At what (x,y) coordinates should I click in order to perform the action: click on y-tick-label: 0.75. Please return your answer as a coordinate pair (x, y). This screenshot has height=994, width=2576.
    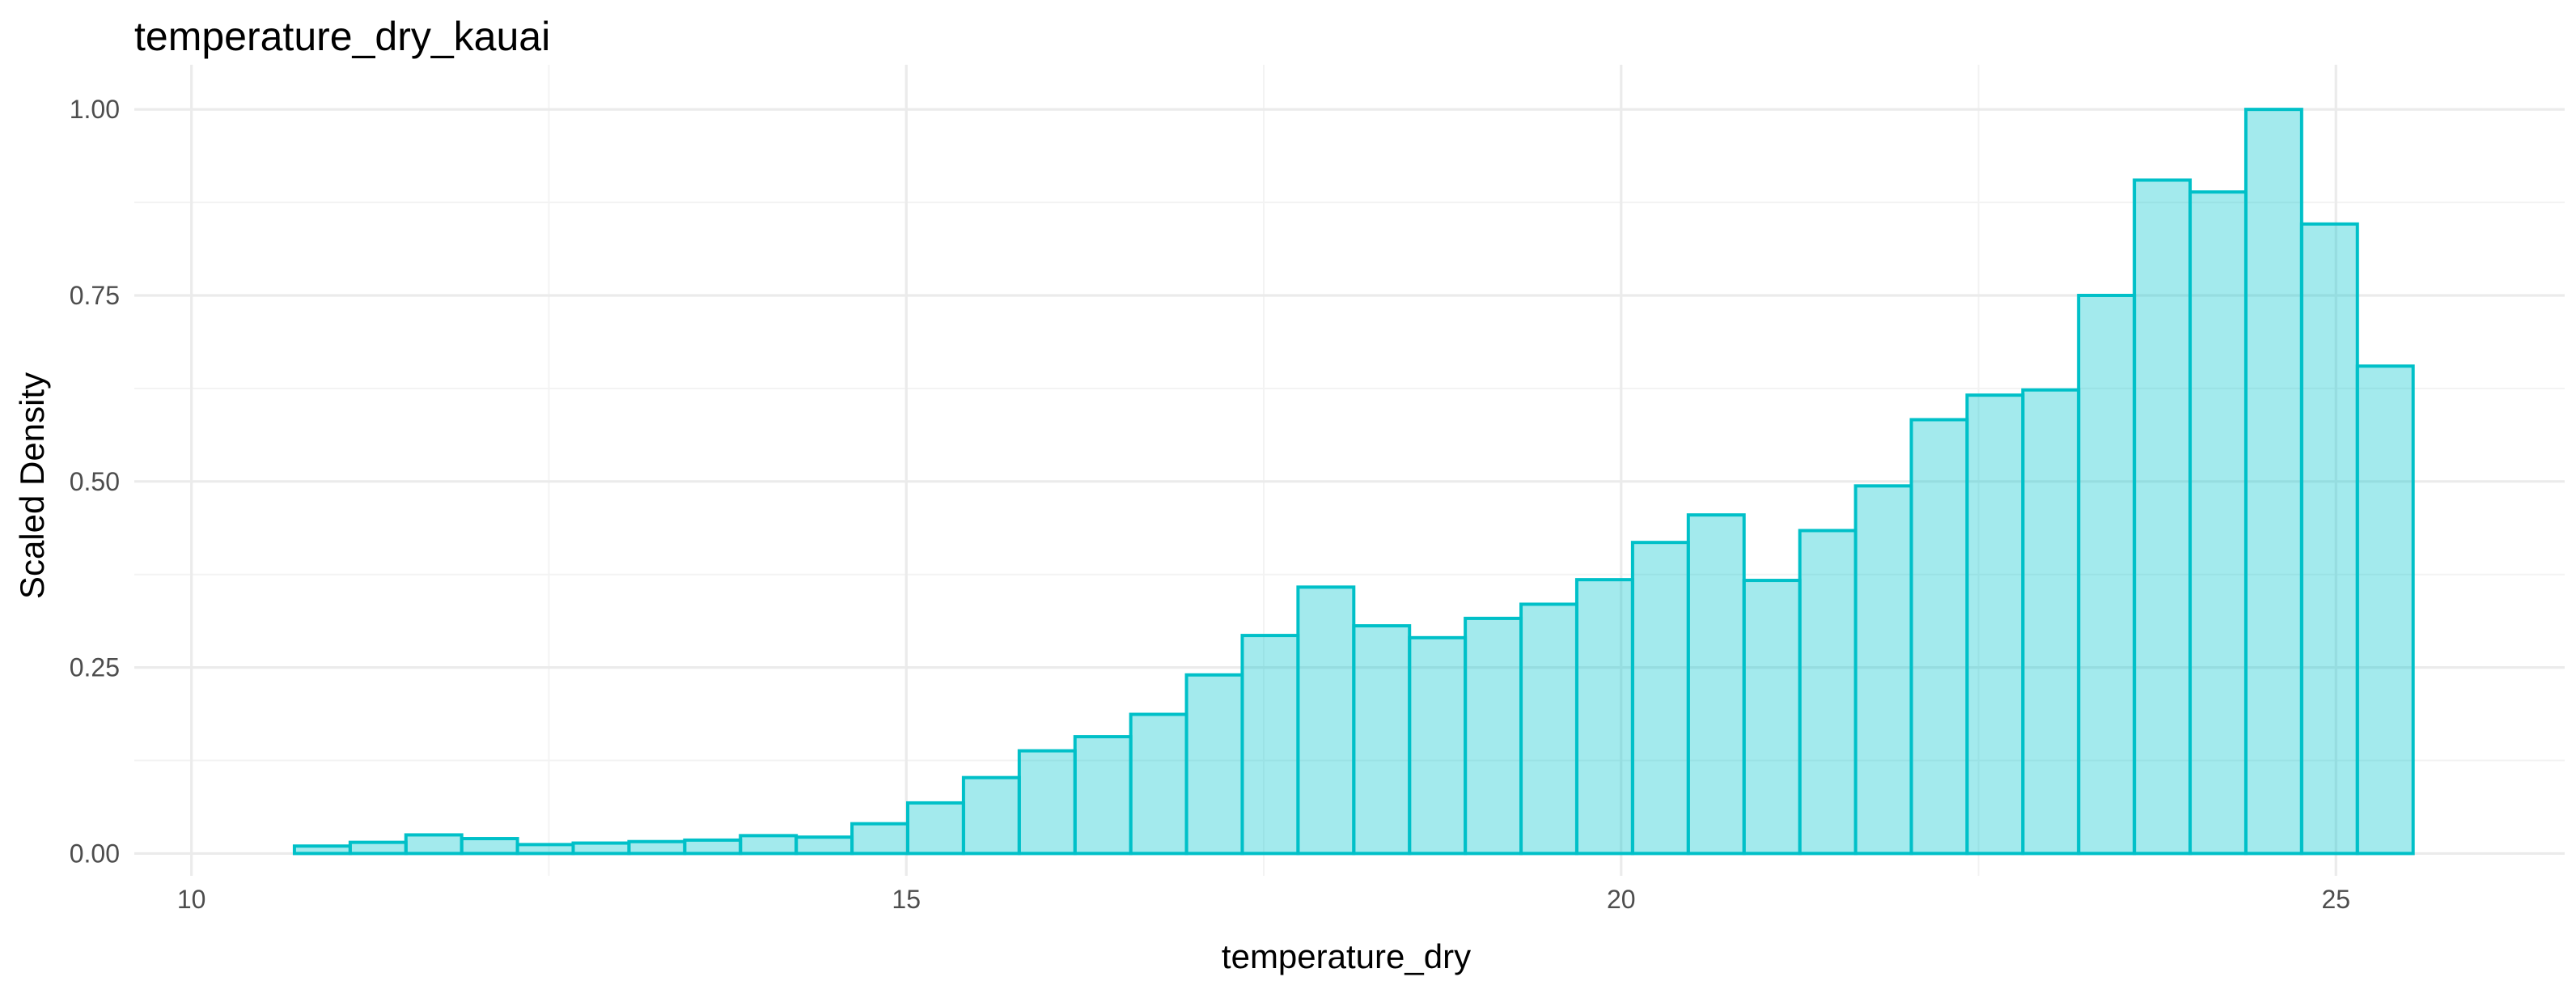
    Looking at the image, I should click on (95, 295).